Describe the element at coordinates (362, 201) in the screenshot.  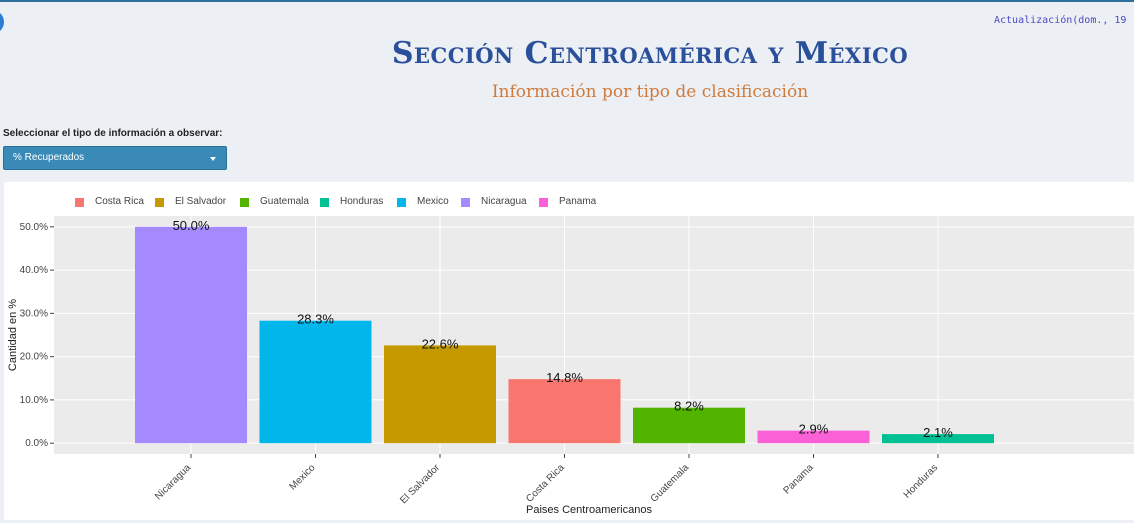
I see `legend-label: Honduras` at that location.